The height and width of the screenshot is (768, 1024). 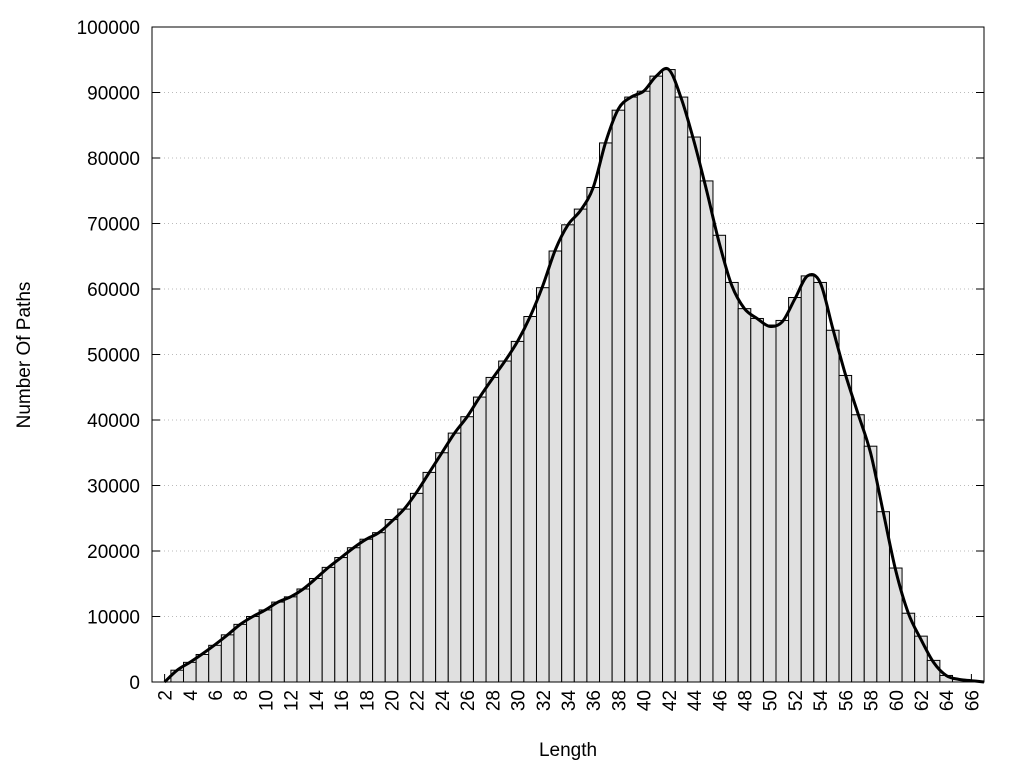 I want to click on y-tick-label: 60000, so click(x=113, y=290).